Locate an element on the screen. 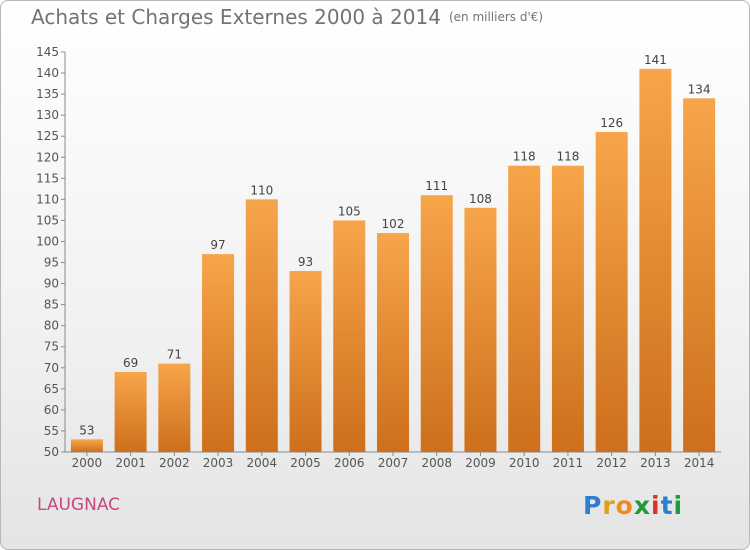  y-tick-label: 60 is located at coordinates (51, 410).